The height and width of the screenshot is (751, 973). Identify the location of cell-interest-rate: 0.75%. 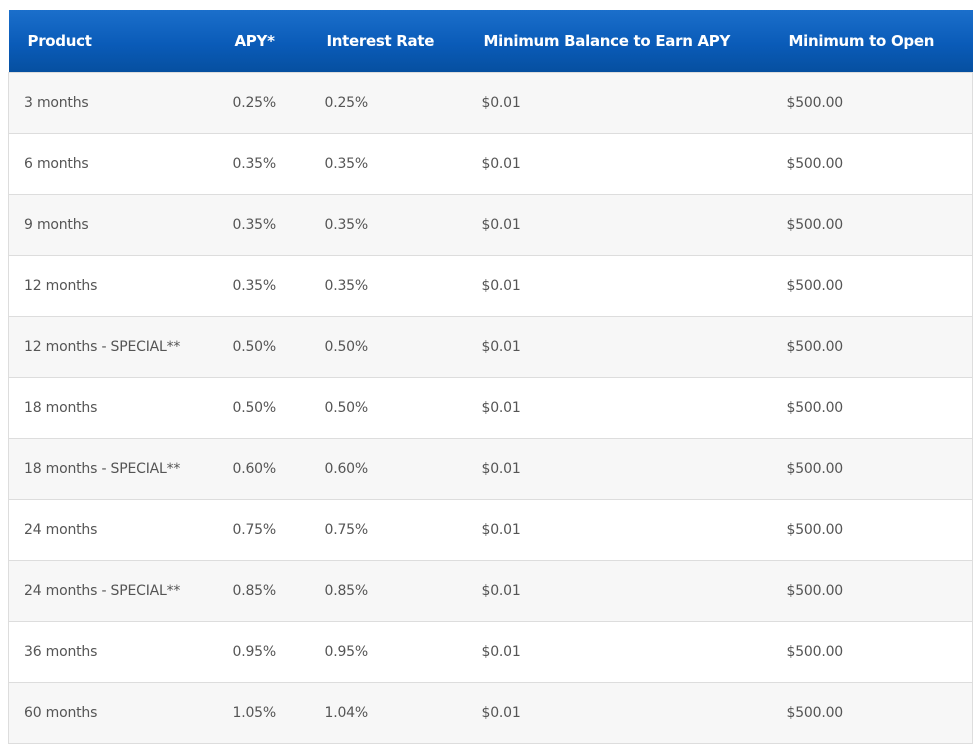
(403, 530).